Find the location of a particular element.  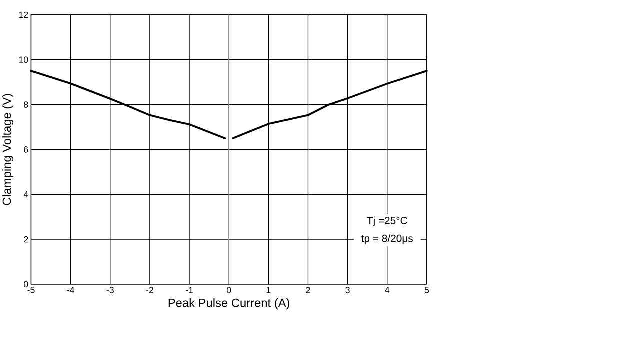

x-tick-label: 2 is located at coordinates (308, 290).